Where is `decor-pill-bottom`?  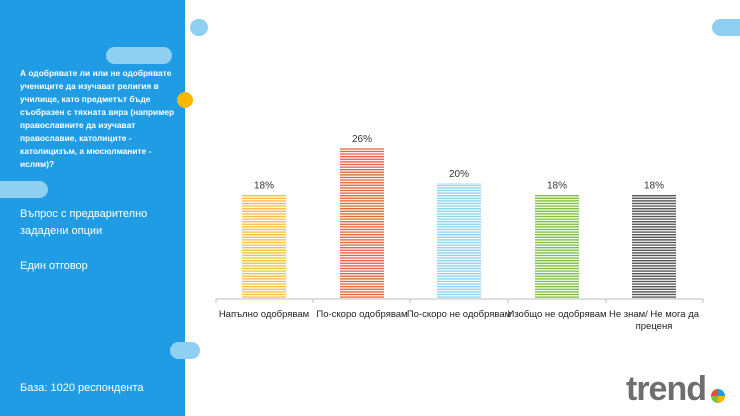 decor-pill-bottom is located at coordinates (185, 350).